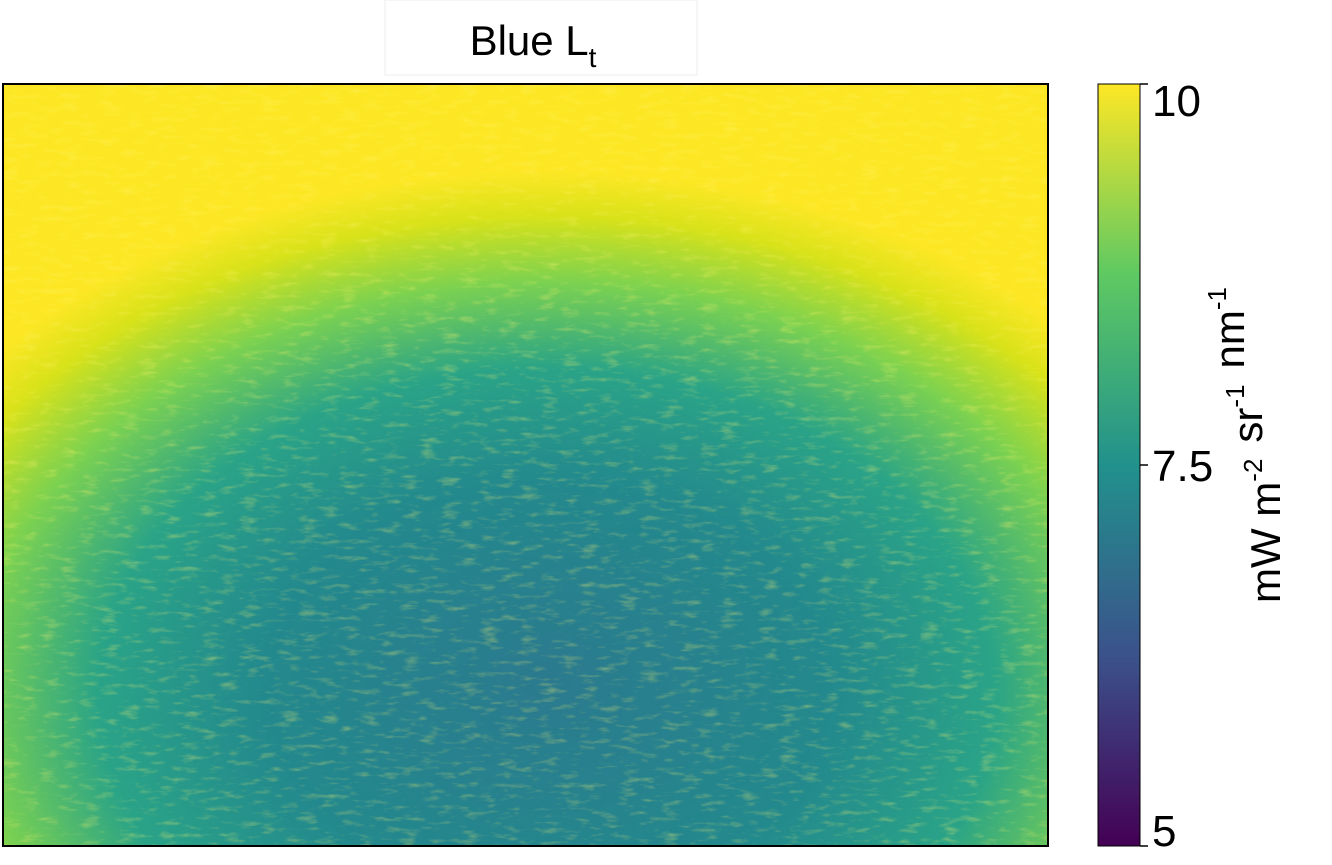 This screenshot has height=865, width=1332. I want to click on chart-title: Blue Lt, so click(533, 45).